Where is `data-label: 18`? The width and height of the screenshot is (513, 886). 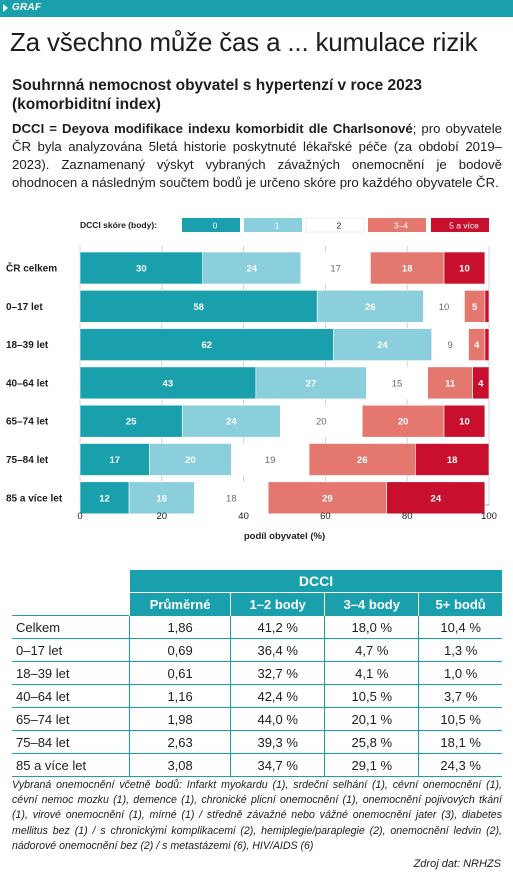 data-label: 18 is located at coordinates (231, 498).